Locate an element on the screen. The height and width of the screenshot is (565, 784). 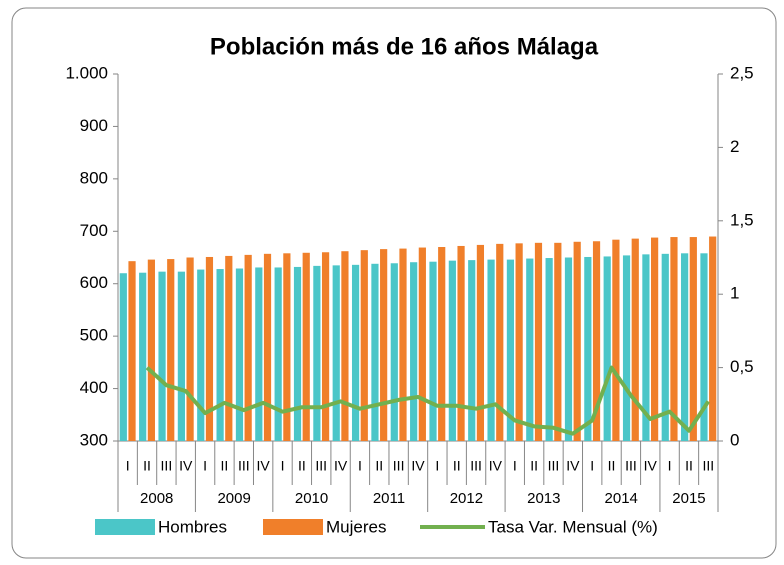
year-label: 2011 is located at coordinates (389, 498).